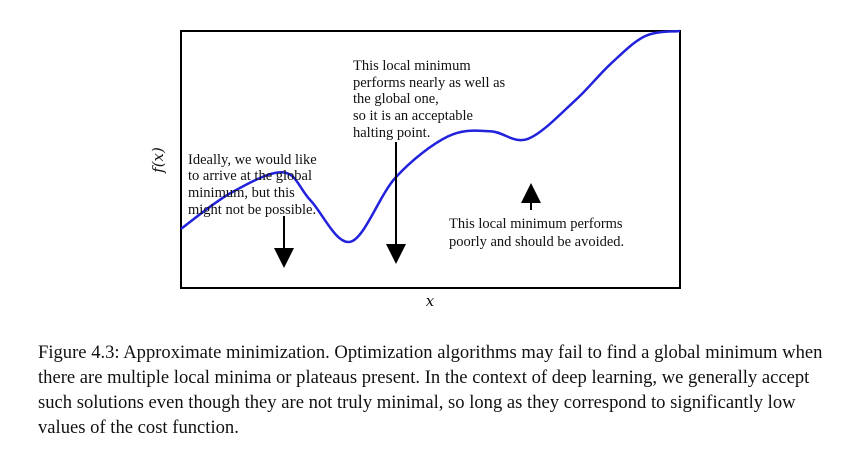 The image size is (851, 461). What do you see at coordinates (158, 160) in the screenshot?
I see `y-axis-label: f(x)` at bounding box center [158, 160].